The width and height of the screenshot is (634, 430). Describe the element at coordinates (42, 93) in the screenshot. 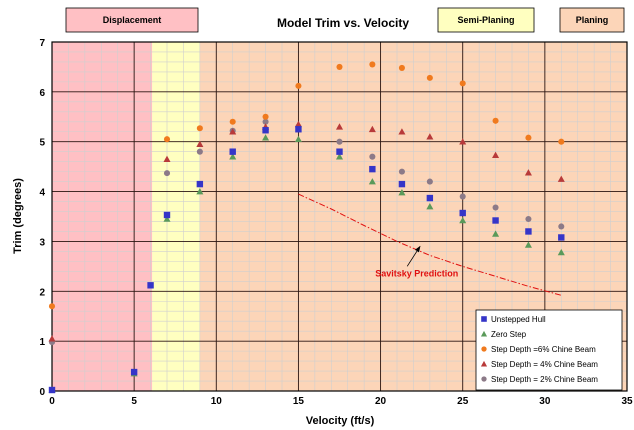

I see `y-tick-label: 6` at that location.